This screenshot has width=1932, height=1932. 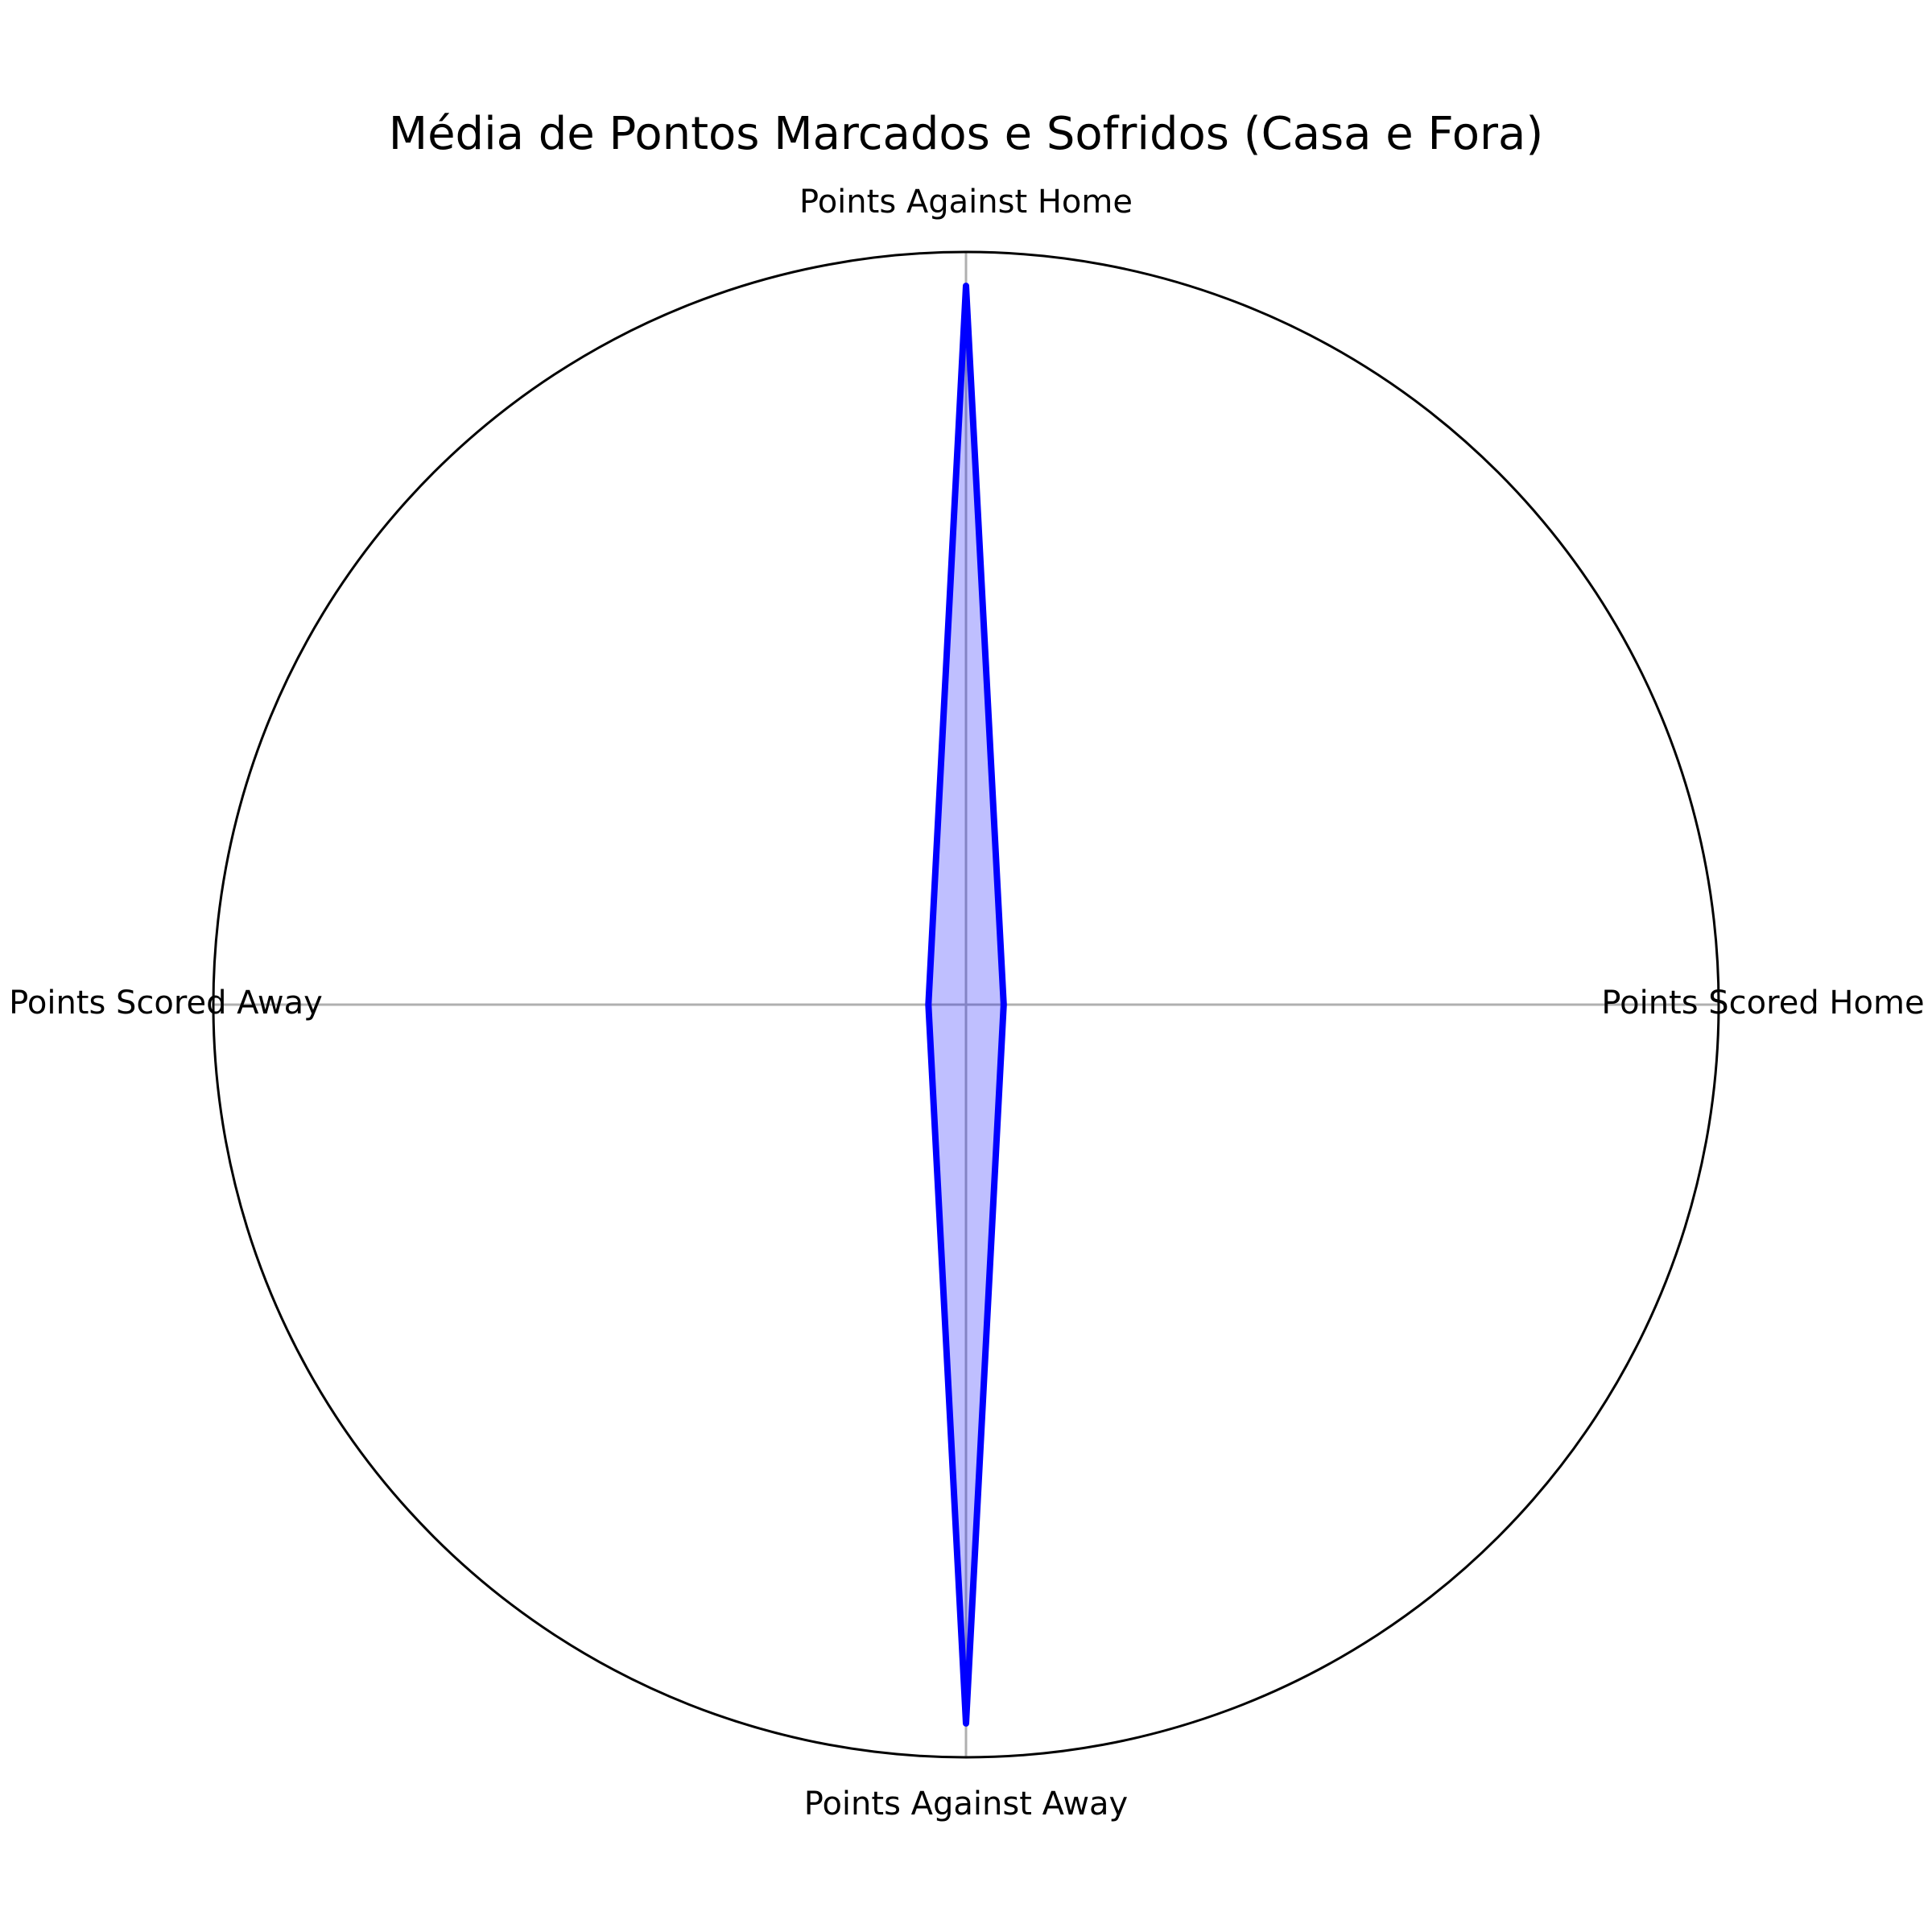 What do you see at coordinates (1763, 1003) in the screenshot?
I see `axis-label-points-scored-home: Points Scored Home` at bounding box center [1763, 1003].